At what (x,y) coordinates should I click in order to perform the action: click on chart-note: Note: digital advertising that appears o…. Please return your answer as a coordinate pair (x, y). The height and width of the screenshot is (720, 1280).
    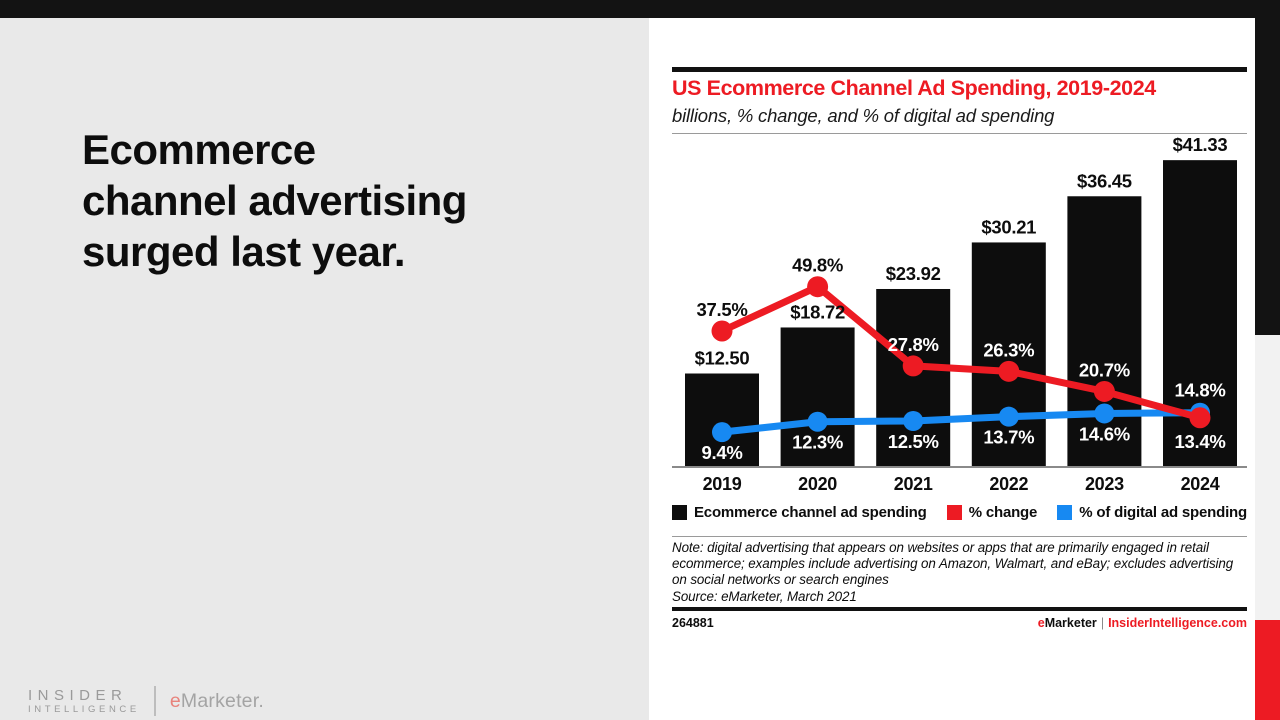
    Looking at the image, I should click on (953, 564).